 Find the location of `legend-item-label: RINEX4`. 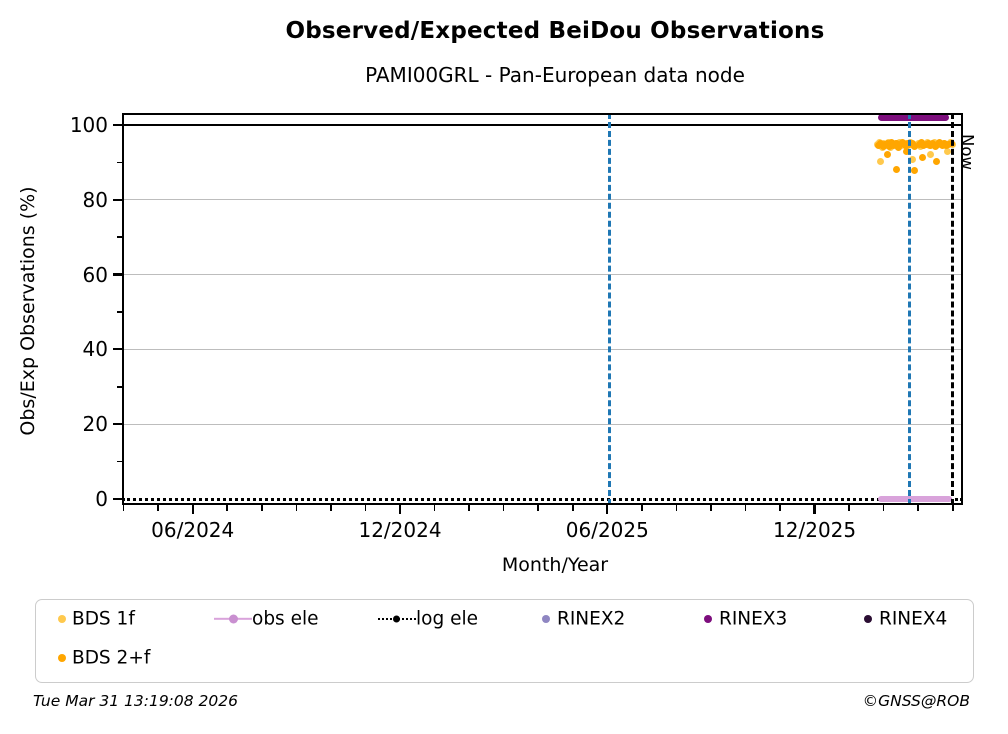

legend-item-label: RINEX4 is located at coordinates (913, 619).